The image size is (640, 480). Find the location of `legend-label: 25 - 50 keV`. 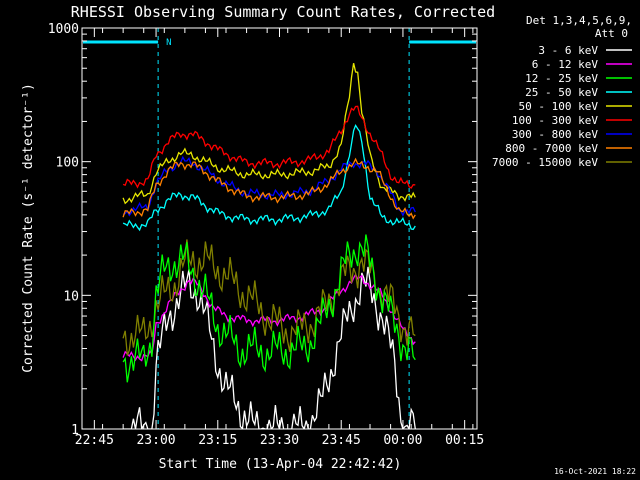

legend-label: 25 - 50 keV is located at coordinates (561, 92).